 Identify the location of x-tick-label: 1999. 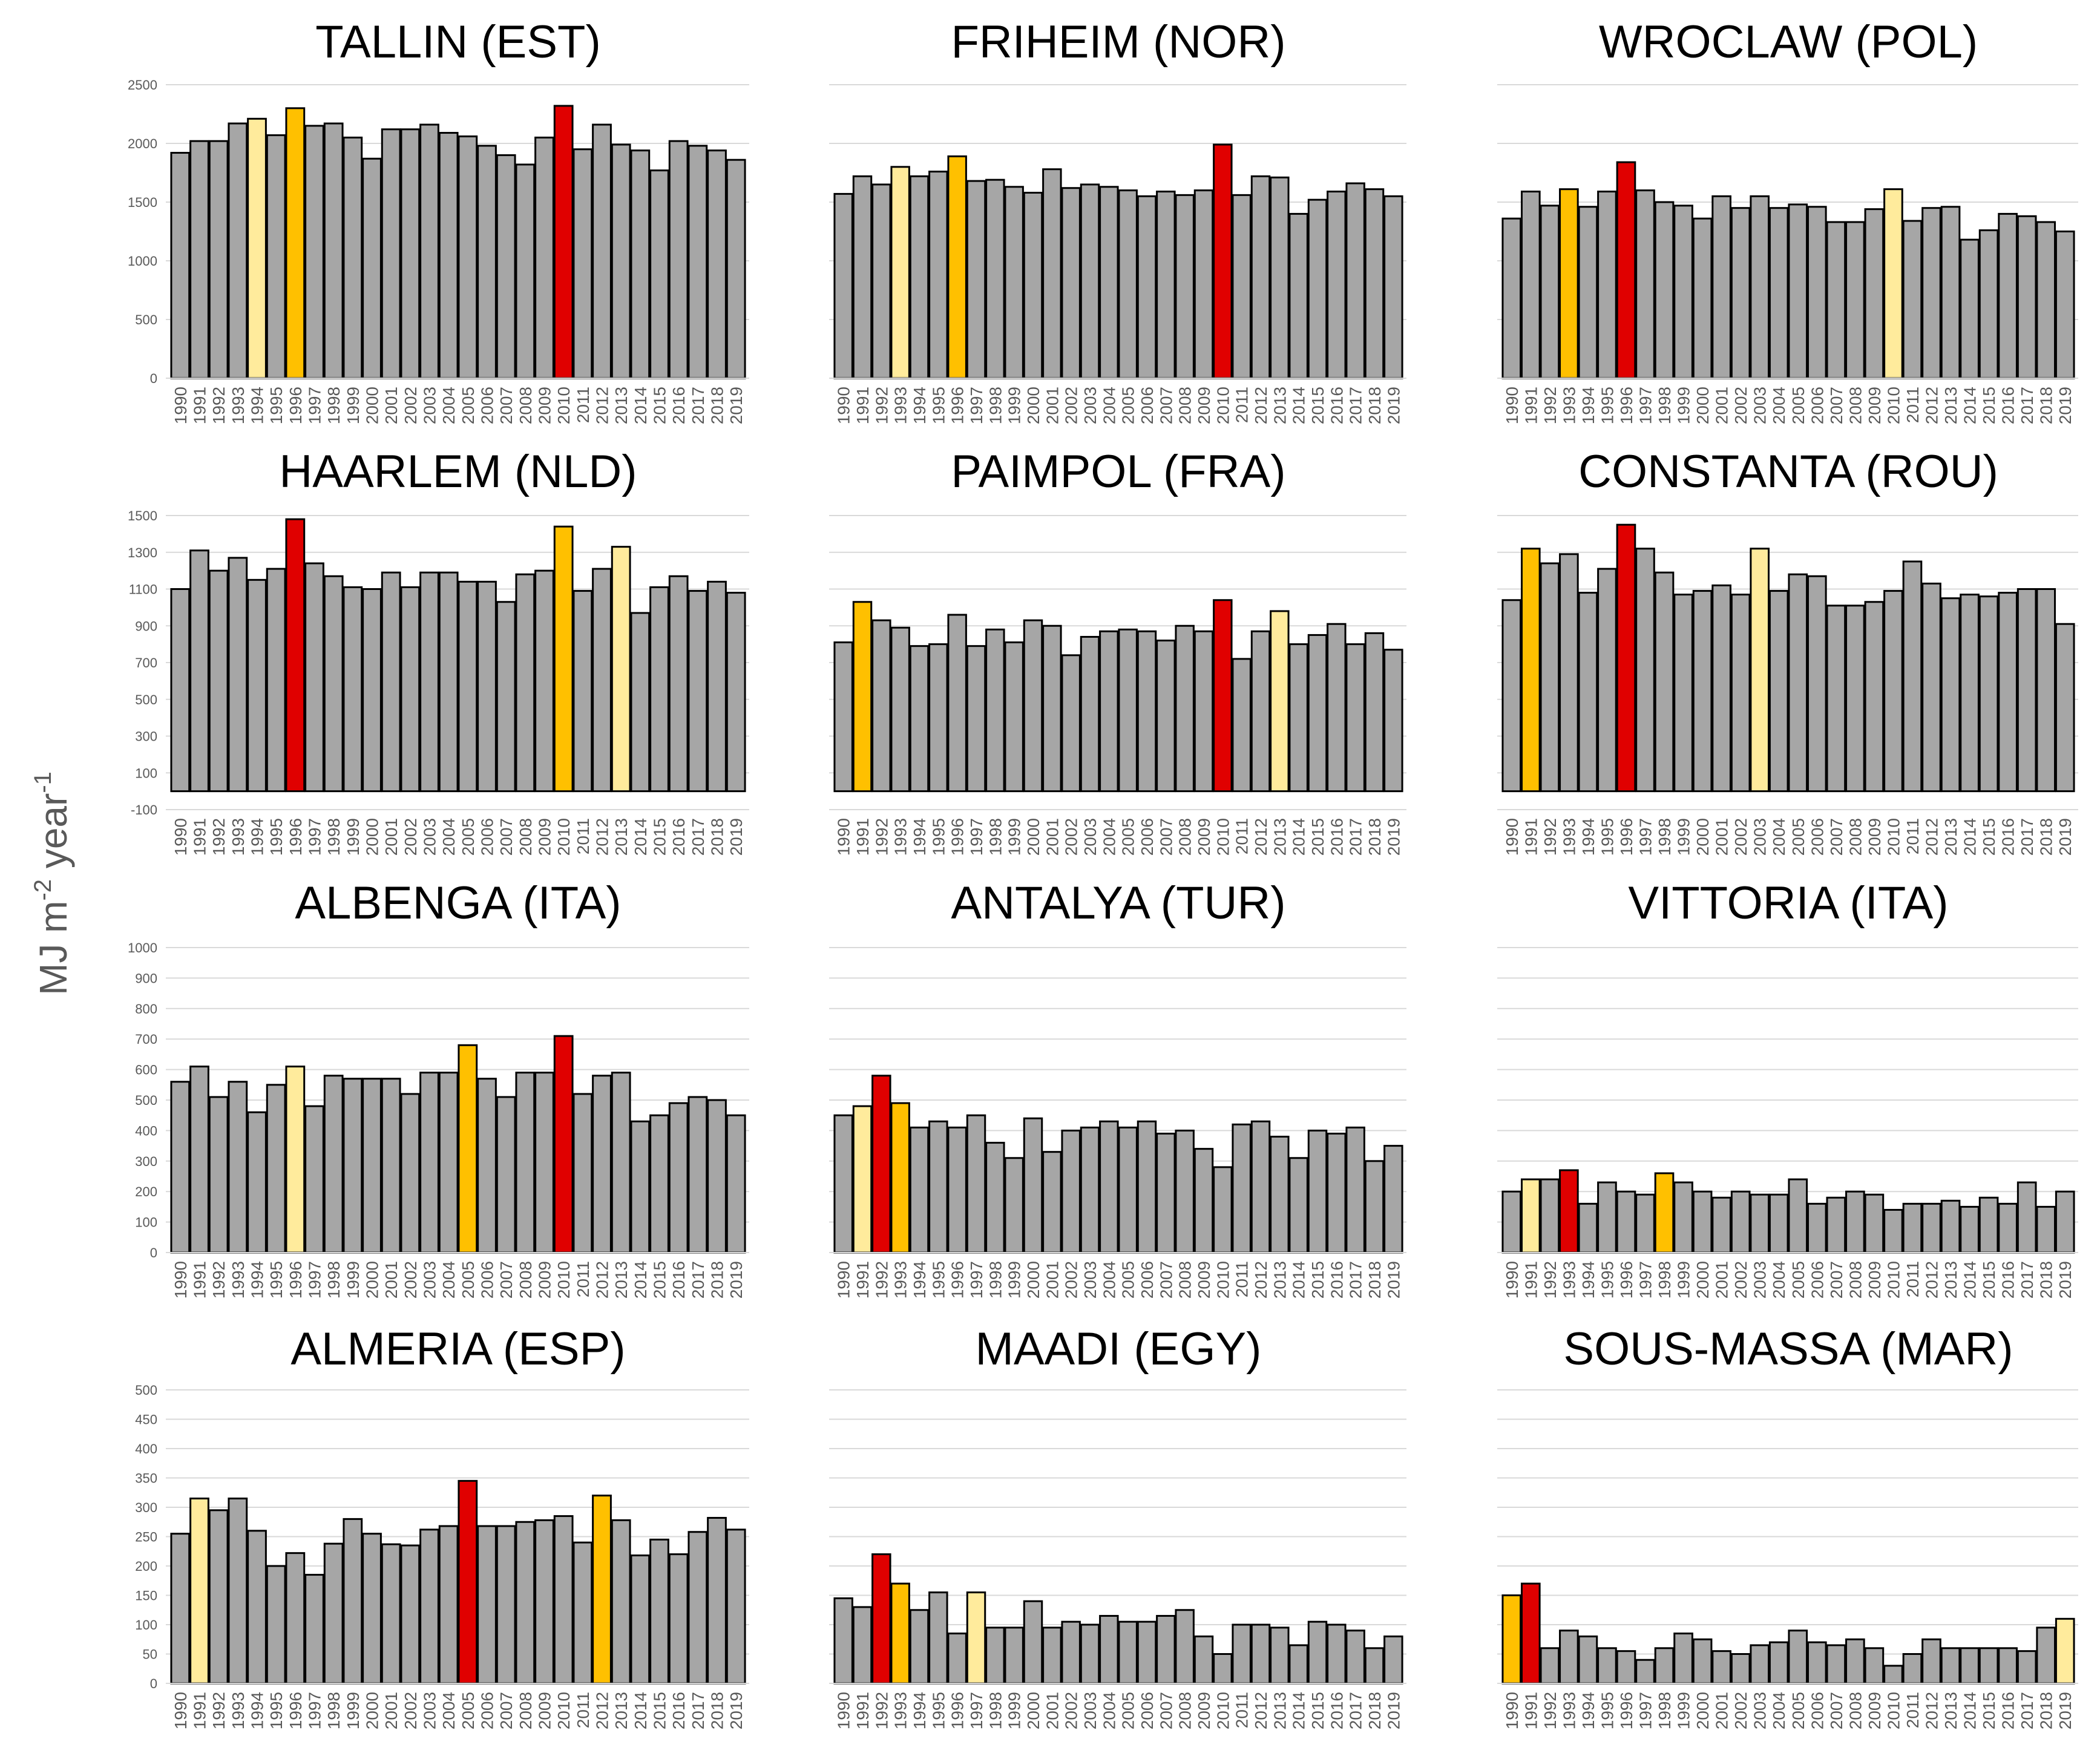
(353, 1280).